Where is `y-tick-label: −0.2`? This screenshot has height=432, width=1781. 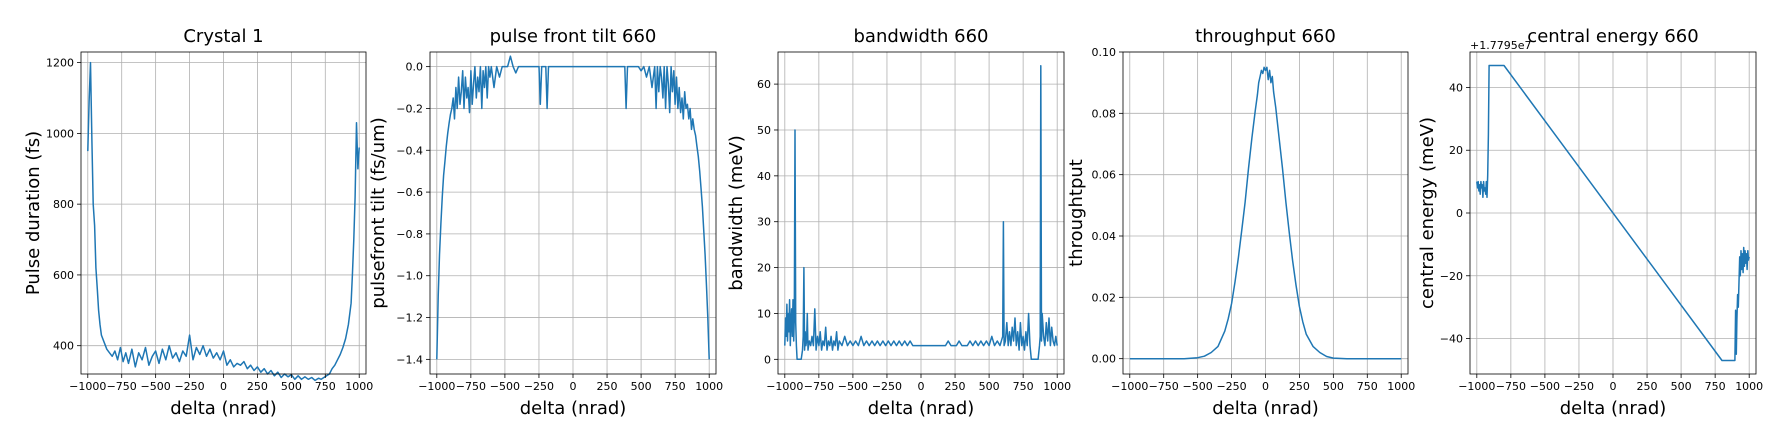 y-tick-label: −0.2 is located at coordinates (409, 108).